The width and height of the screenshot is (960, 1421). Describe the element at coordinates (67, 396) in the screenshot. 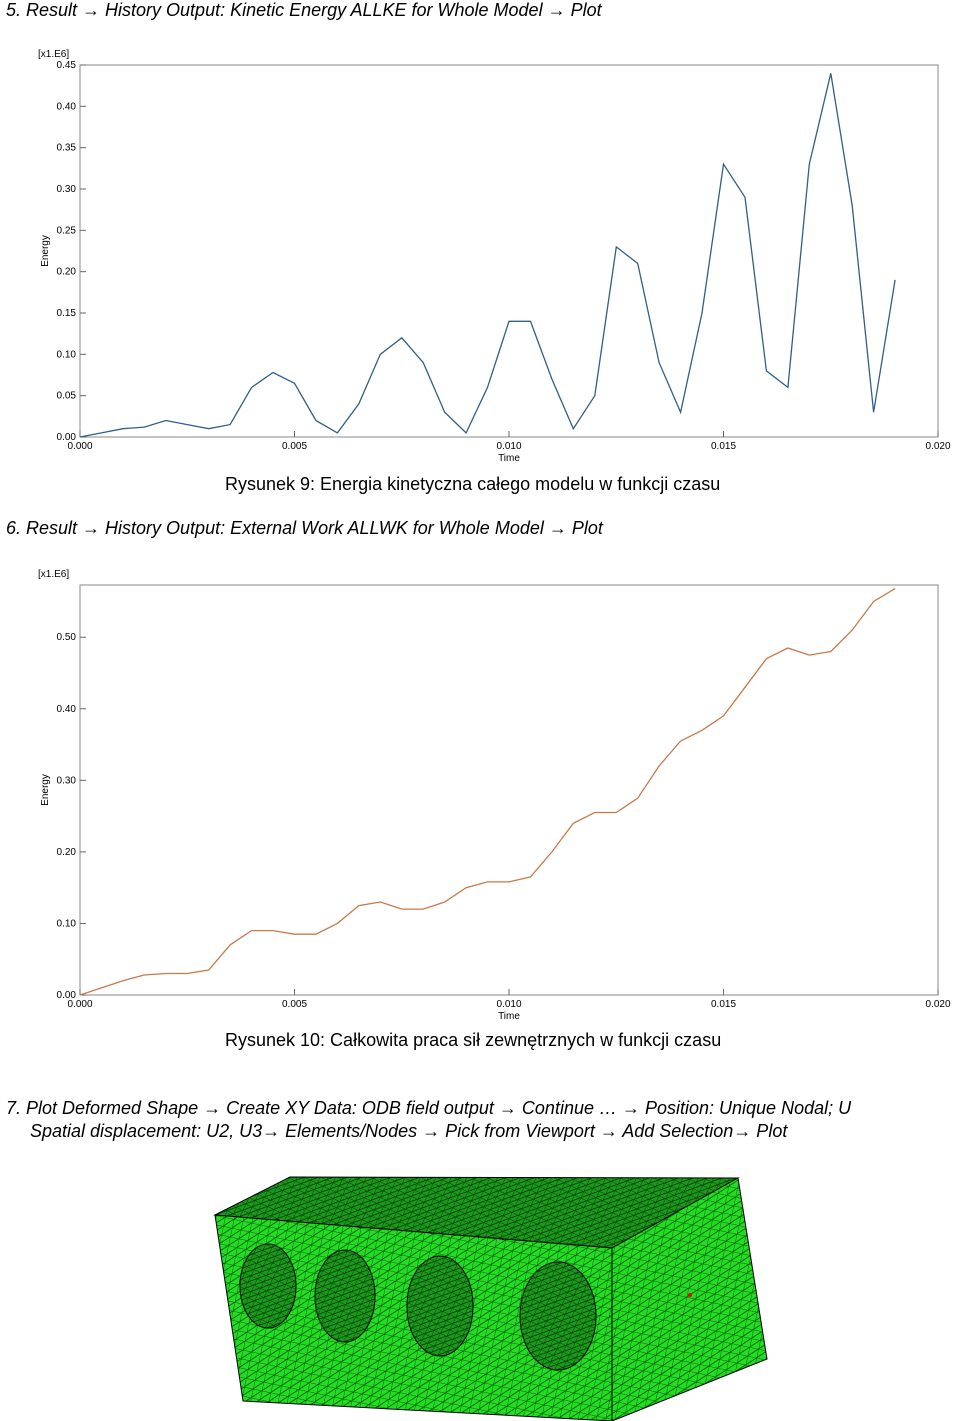

I see `y-tick-label: 0.05` at that location.